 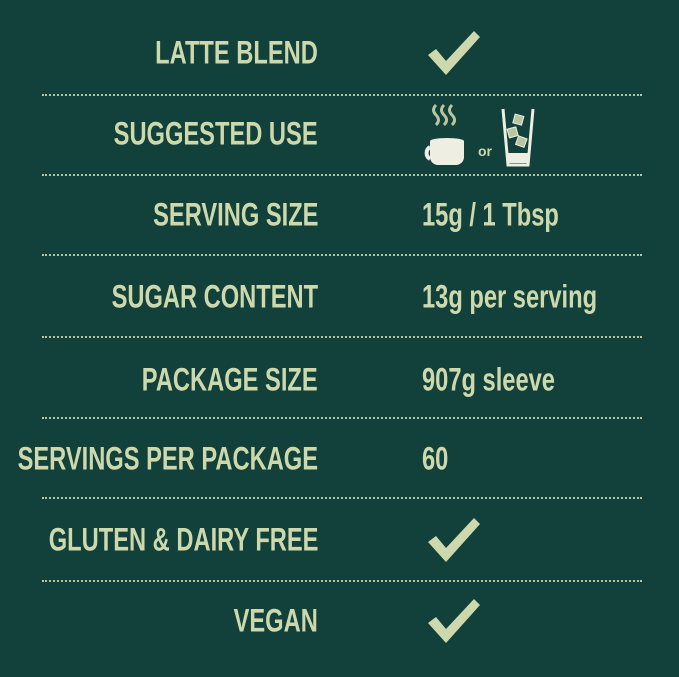 I want to click on row-latte-blend: LATTE BLEND, so click(x=339, y=52).